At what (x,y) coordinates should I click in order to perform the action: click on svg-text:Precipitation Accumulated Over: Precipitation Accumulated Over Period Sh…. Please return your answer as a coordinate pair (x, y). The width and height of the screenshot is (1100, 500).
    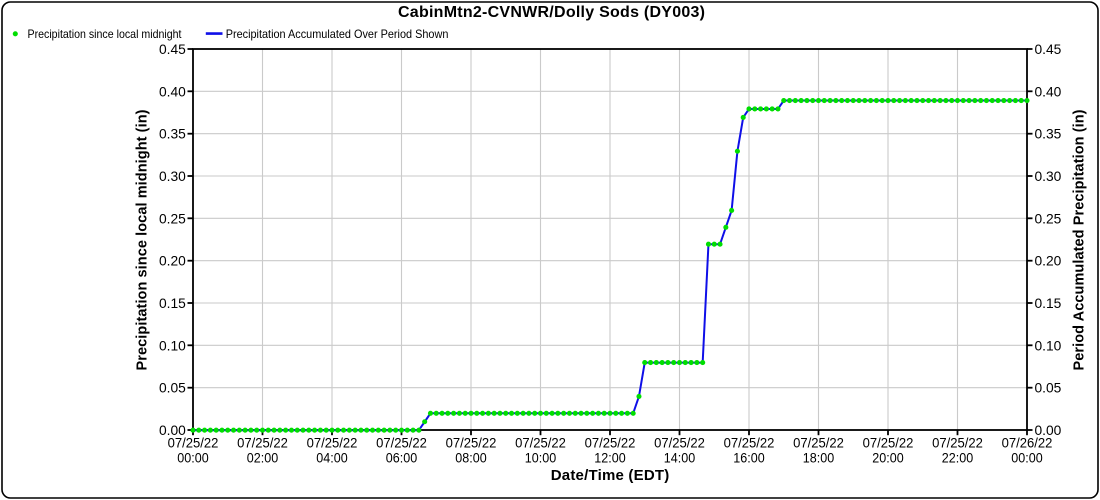
    Looking at the image, I should click on (337, 34).